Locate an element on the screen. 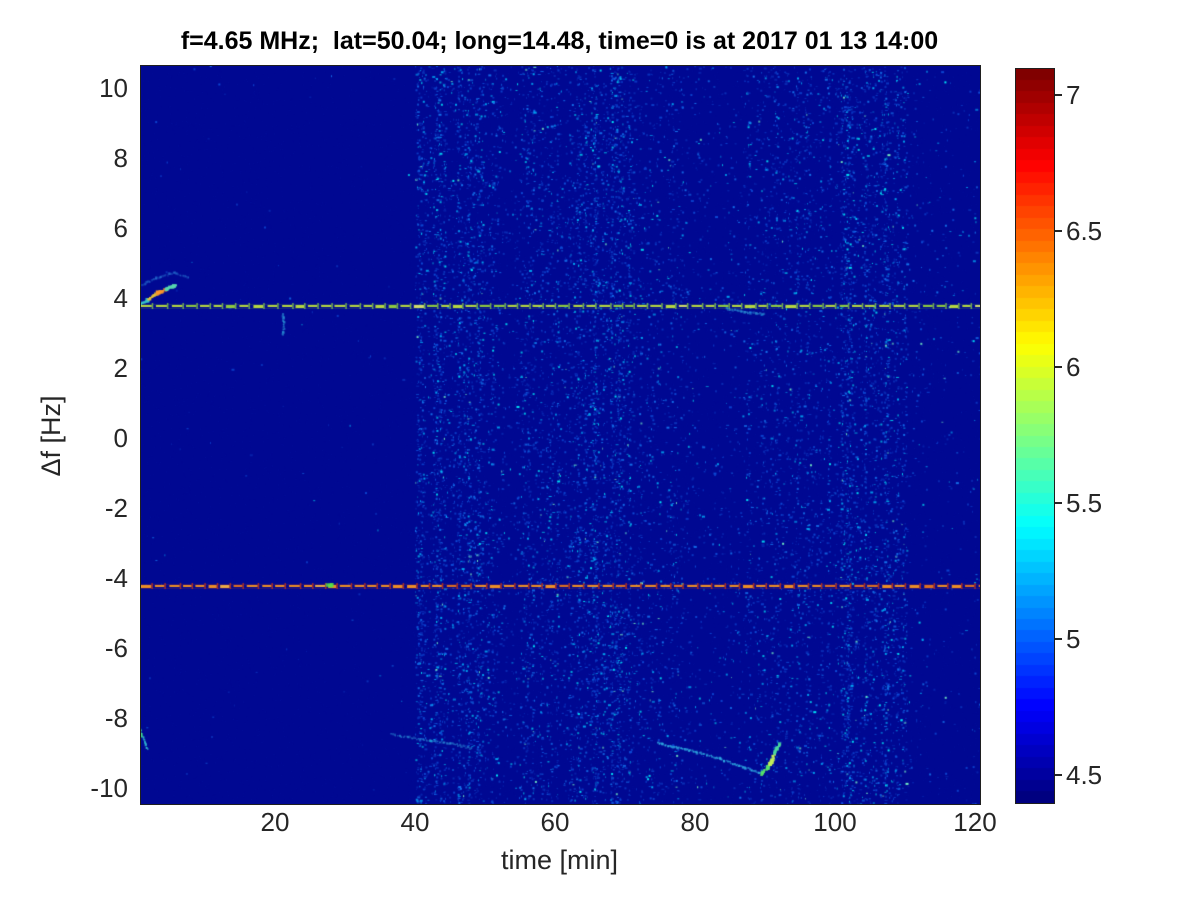 The height and width of the screenshot is (900, 1200). y-tick-label: 10 is located at coordinates (113, 87).